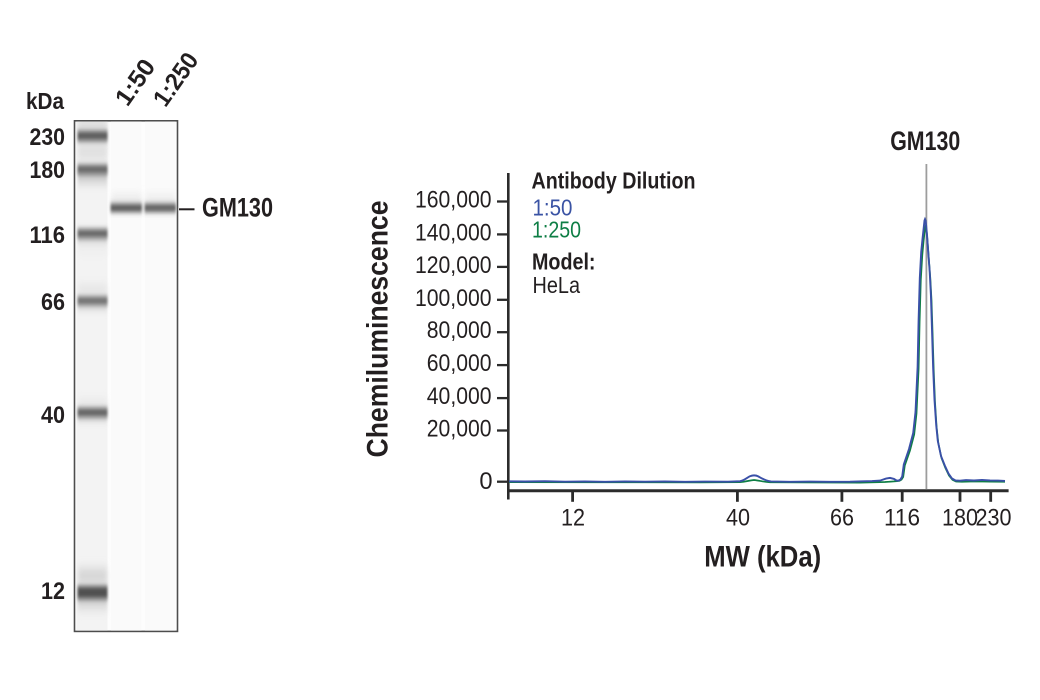 The height and width of the screenshot is (700, 1040). Describe the element at coordinates (485, 482) in the screenshot. I see `svg-text: 0` at that location.